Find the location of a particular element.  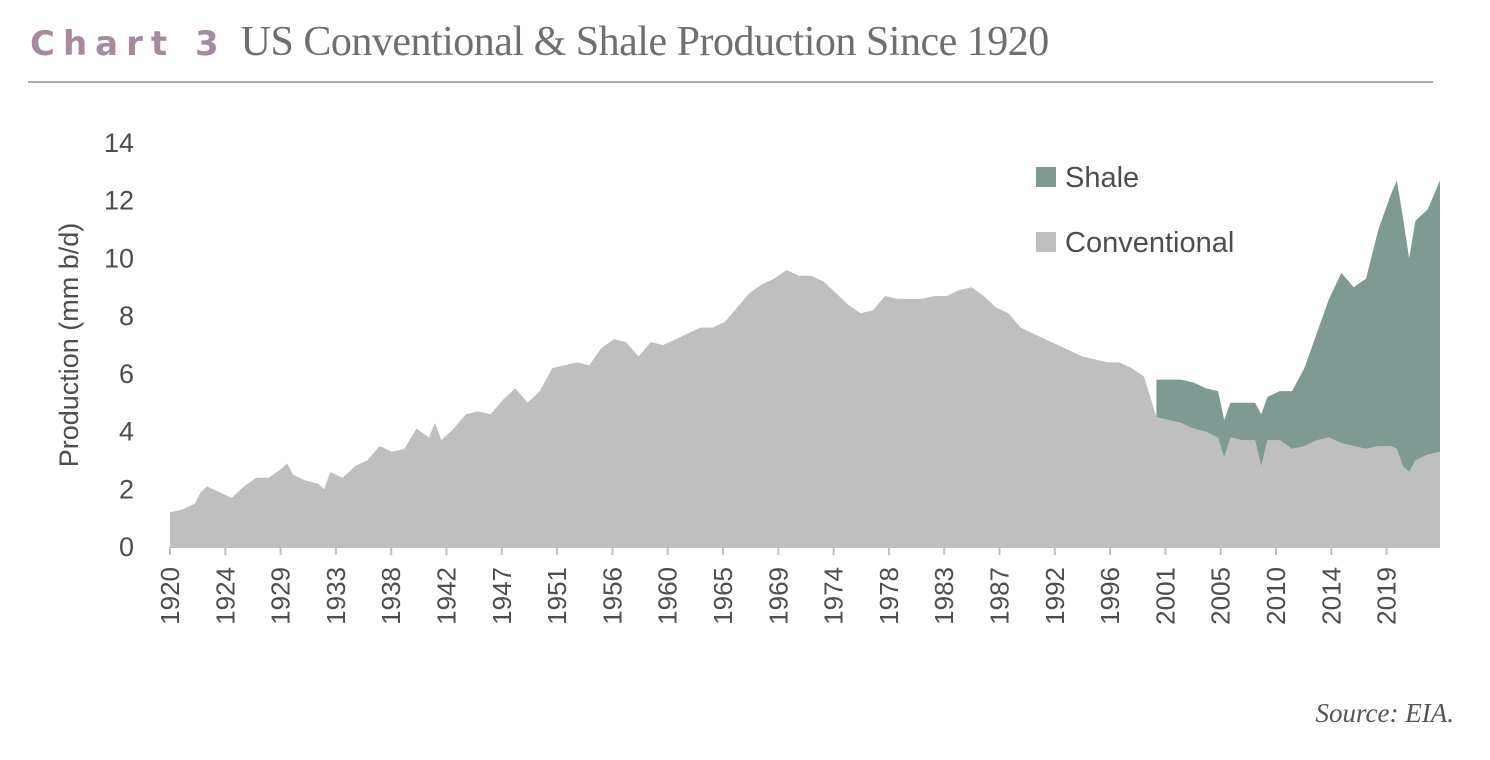

y-tick-label: 12 is located at coordinates (119, 201).